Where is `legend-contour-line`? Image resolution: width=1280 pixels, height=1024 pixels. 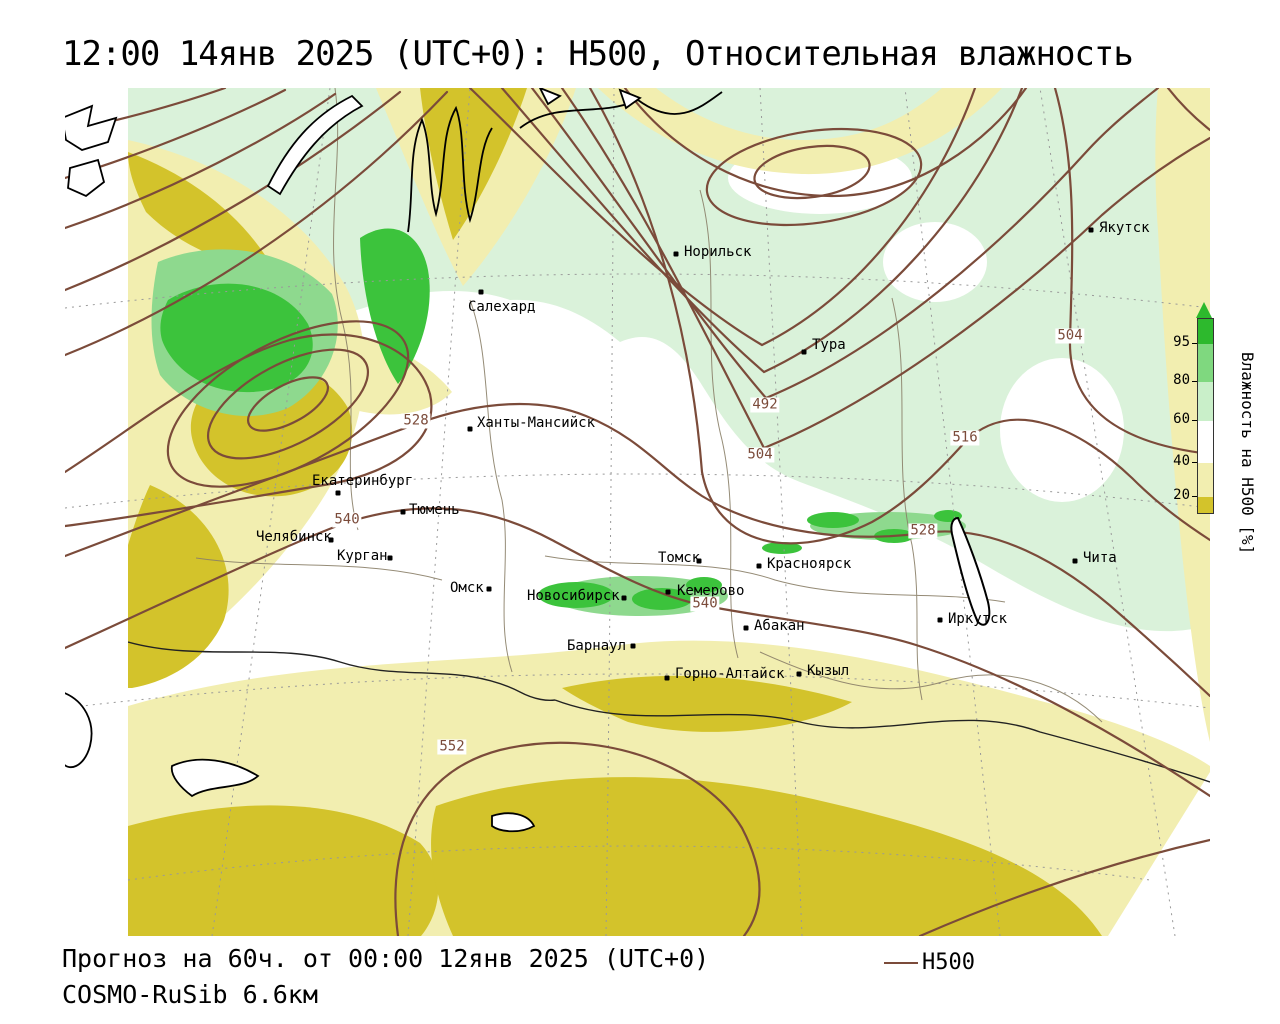
legend-contour-line is located at coordinates (901, 963).